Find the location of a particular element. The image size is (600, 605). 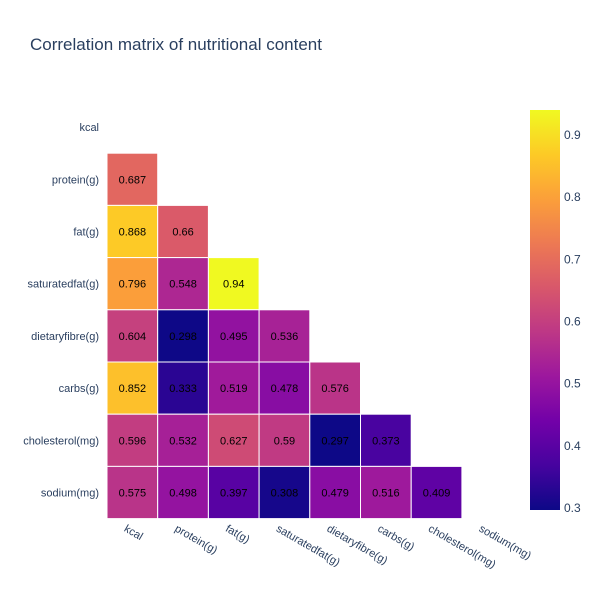

cell-value-label: 0.333 is located at coordinates (183, 389).